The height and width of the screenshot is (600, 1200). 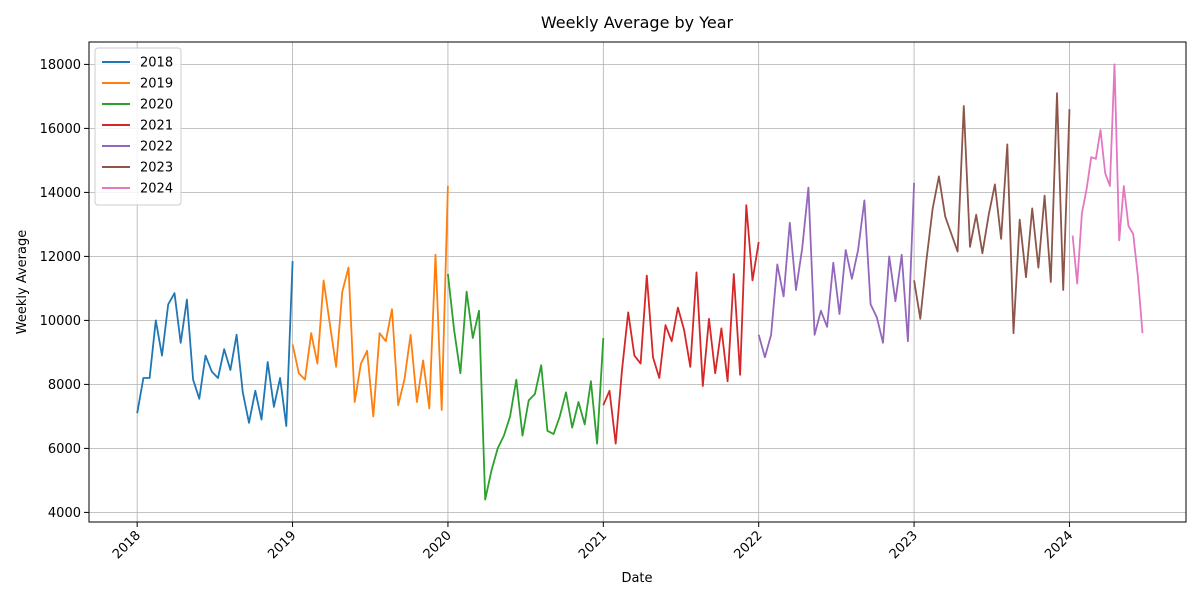 I want to click on series-line-2018, so click(x=215, y=344).